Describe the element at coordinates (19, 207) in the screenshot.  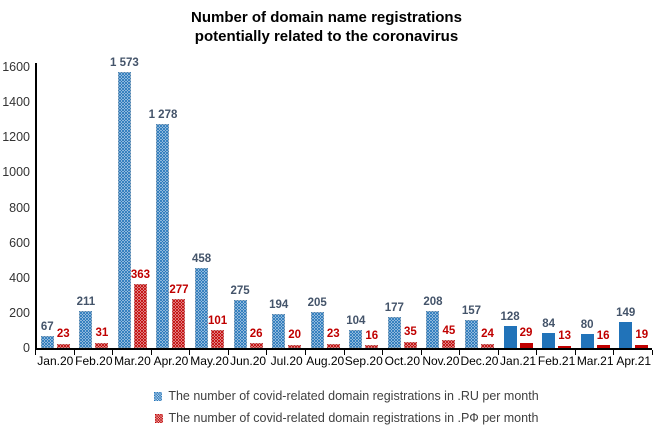
I see `y-axis-tick-label: 800` at that location.